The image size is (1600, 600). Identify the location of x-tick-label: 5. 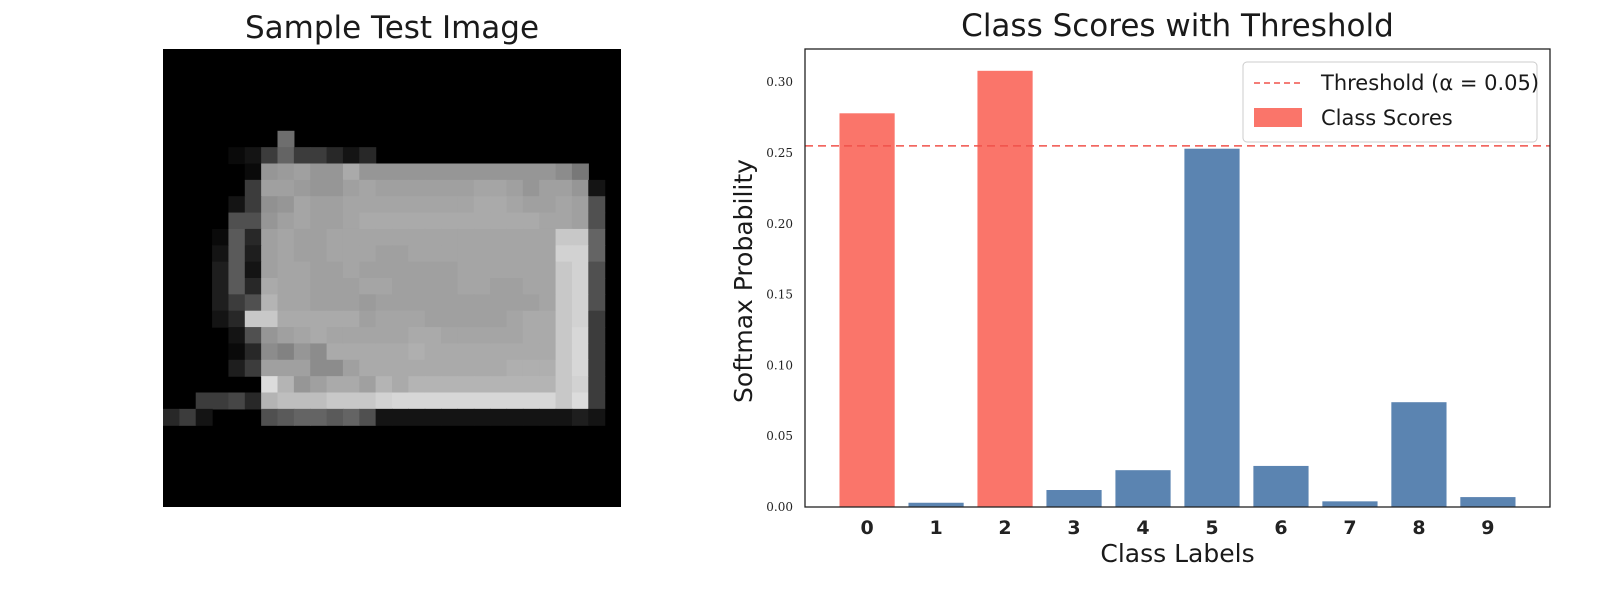
(1211, 528).